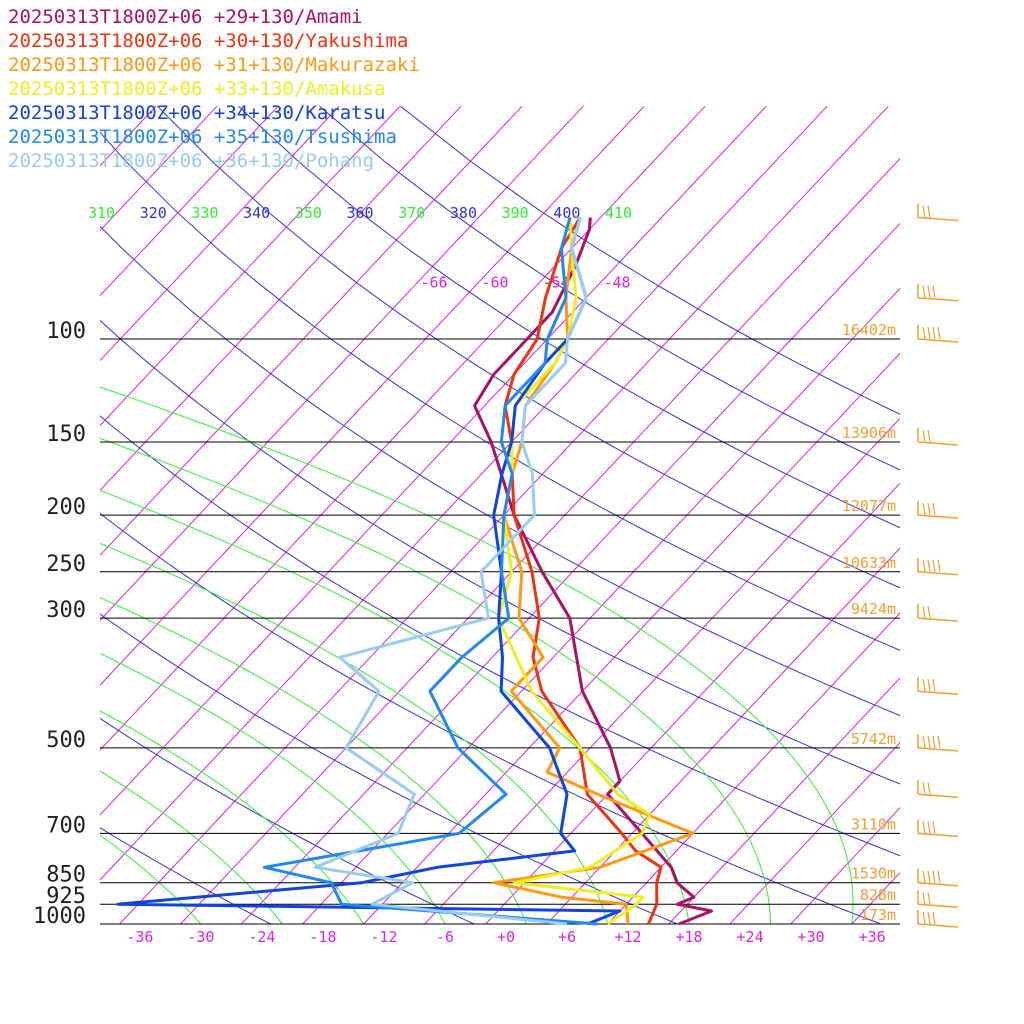 This screenshot has width=1024, height=1024. I want to click on pressure-label: 700, so click(66, 825).